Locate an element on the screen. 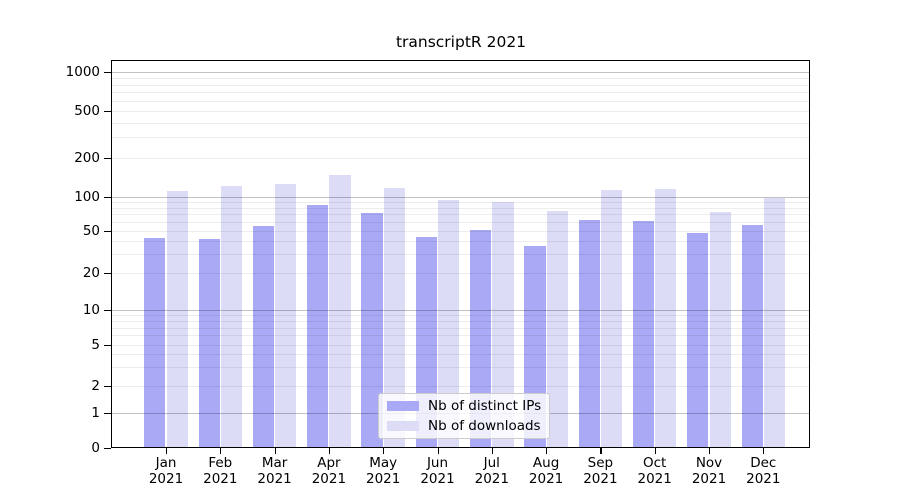  bar-may-downloads is located at coordinates (394, 317).